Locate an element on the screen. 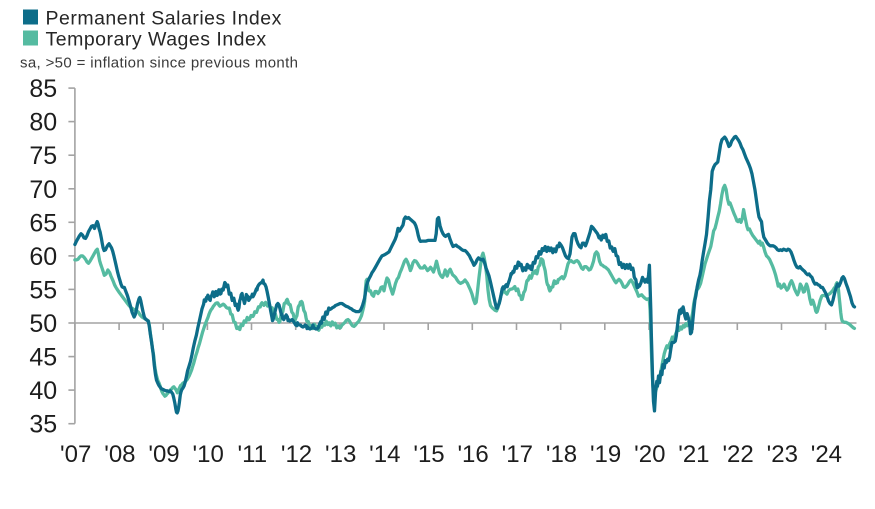 The height and width of the screenshot is (509, 875). svg-text: '13 is located at coordinates (340, 454).